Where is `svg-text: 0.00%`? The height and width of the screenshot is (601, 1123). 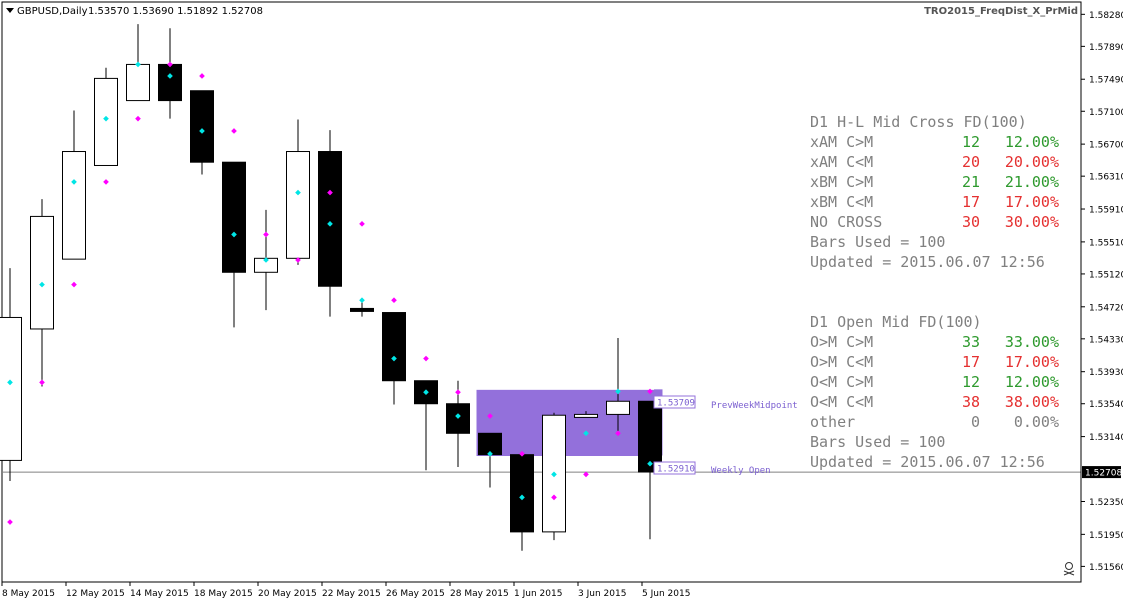
svg-text: 0.00% is located at coordinates (1036, 422).